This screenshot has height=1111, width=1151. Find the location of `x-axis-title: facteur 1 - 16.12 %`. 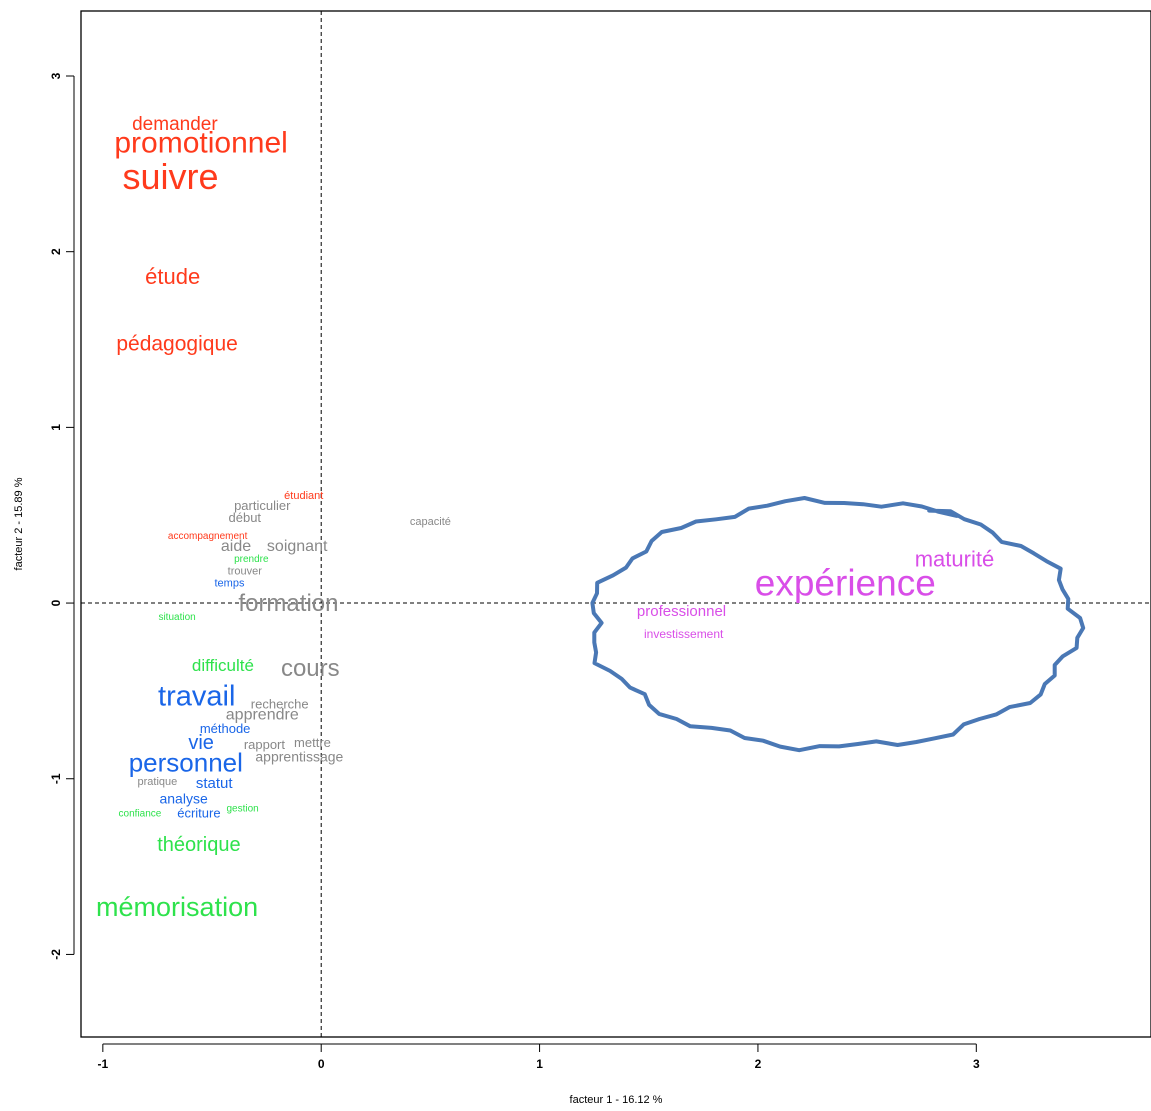

x-axis-title: facteur 1 - 16.12 % is located at coordinates (616, 1100).